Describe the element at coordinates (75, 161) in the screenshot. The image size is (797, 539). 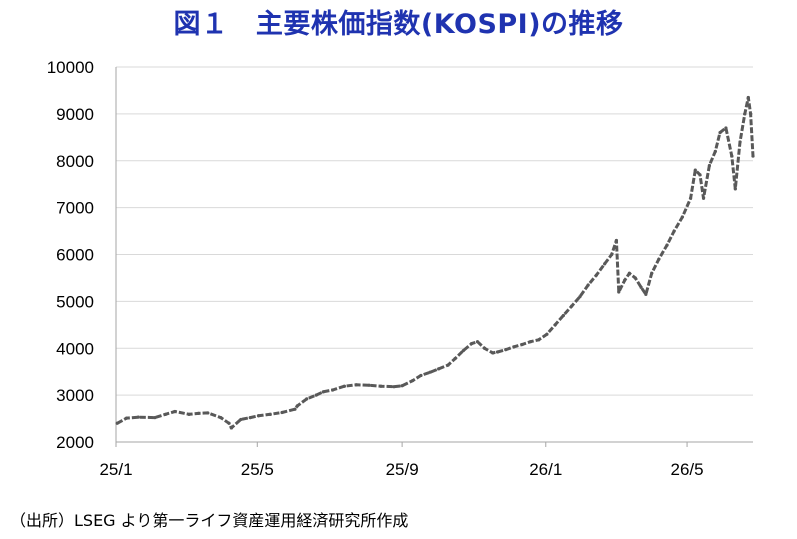
I see `y-tick-label: 8000` at that location.